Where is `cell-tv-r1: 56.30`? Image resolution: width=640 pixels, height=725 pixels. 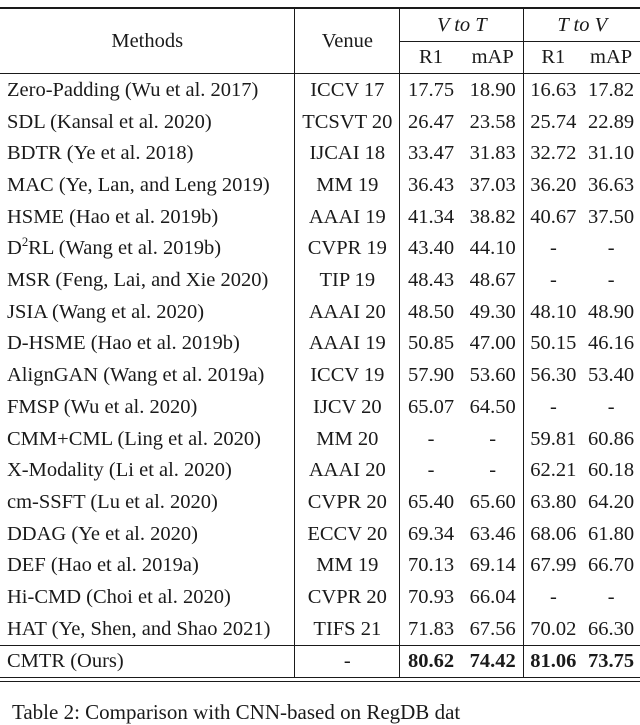 cell-tv-r1: 56.30 is located at coordinates (553, 375).